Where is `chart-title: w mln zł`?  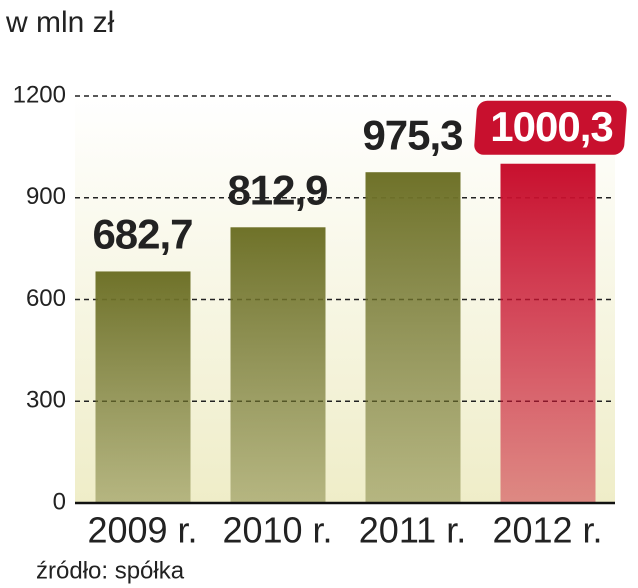
chart-title: w mln zł is located at coordinates (60, 22).